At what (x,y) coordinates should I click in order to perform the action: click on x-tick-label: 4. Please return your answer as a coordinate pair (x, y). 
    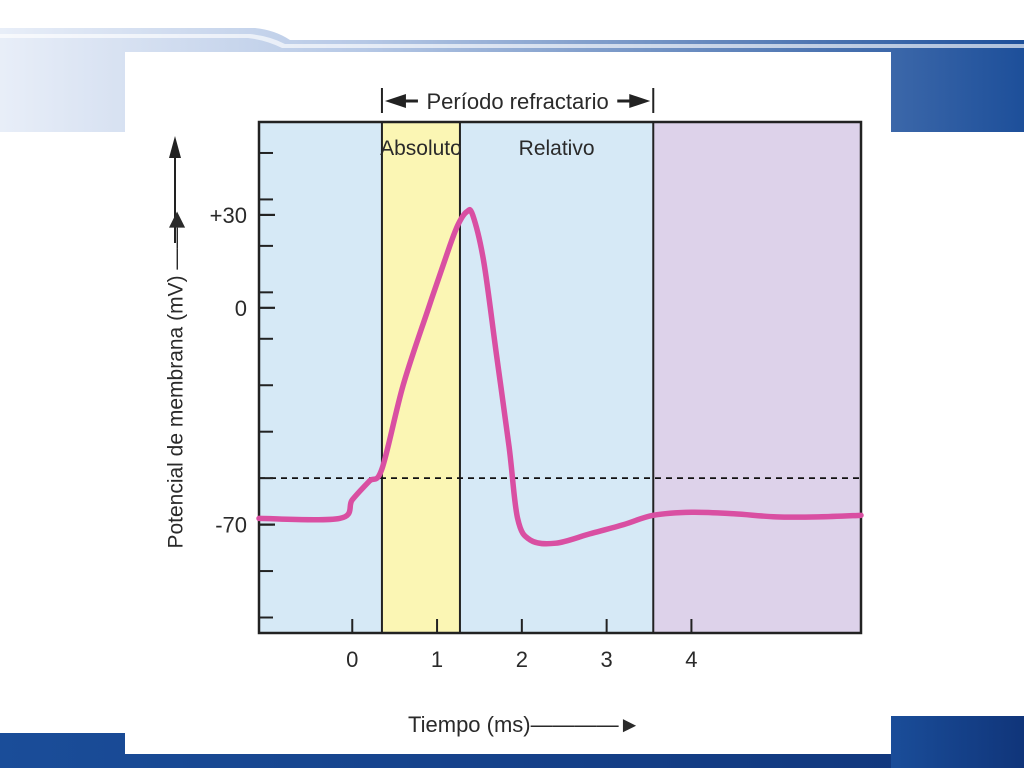
    Looking at the image, I should click on (691, 659).